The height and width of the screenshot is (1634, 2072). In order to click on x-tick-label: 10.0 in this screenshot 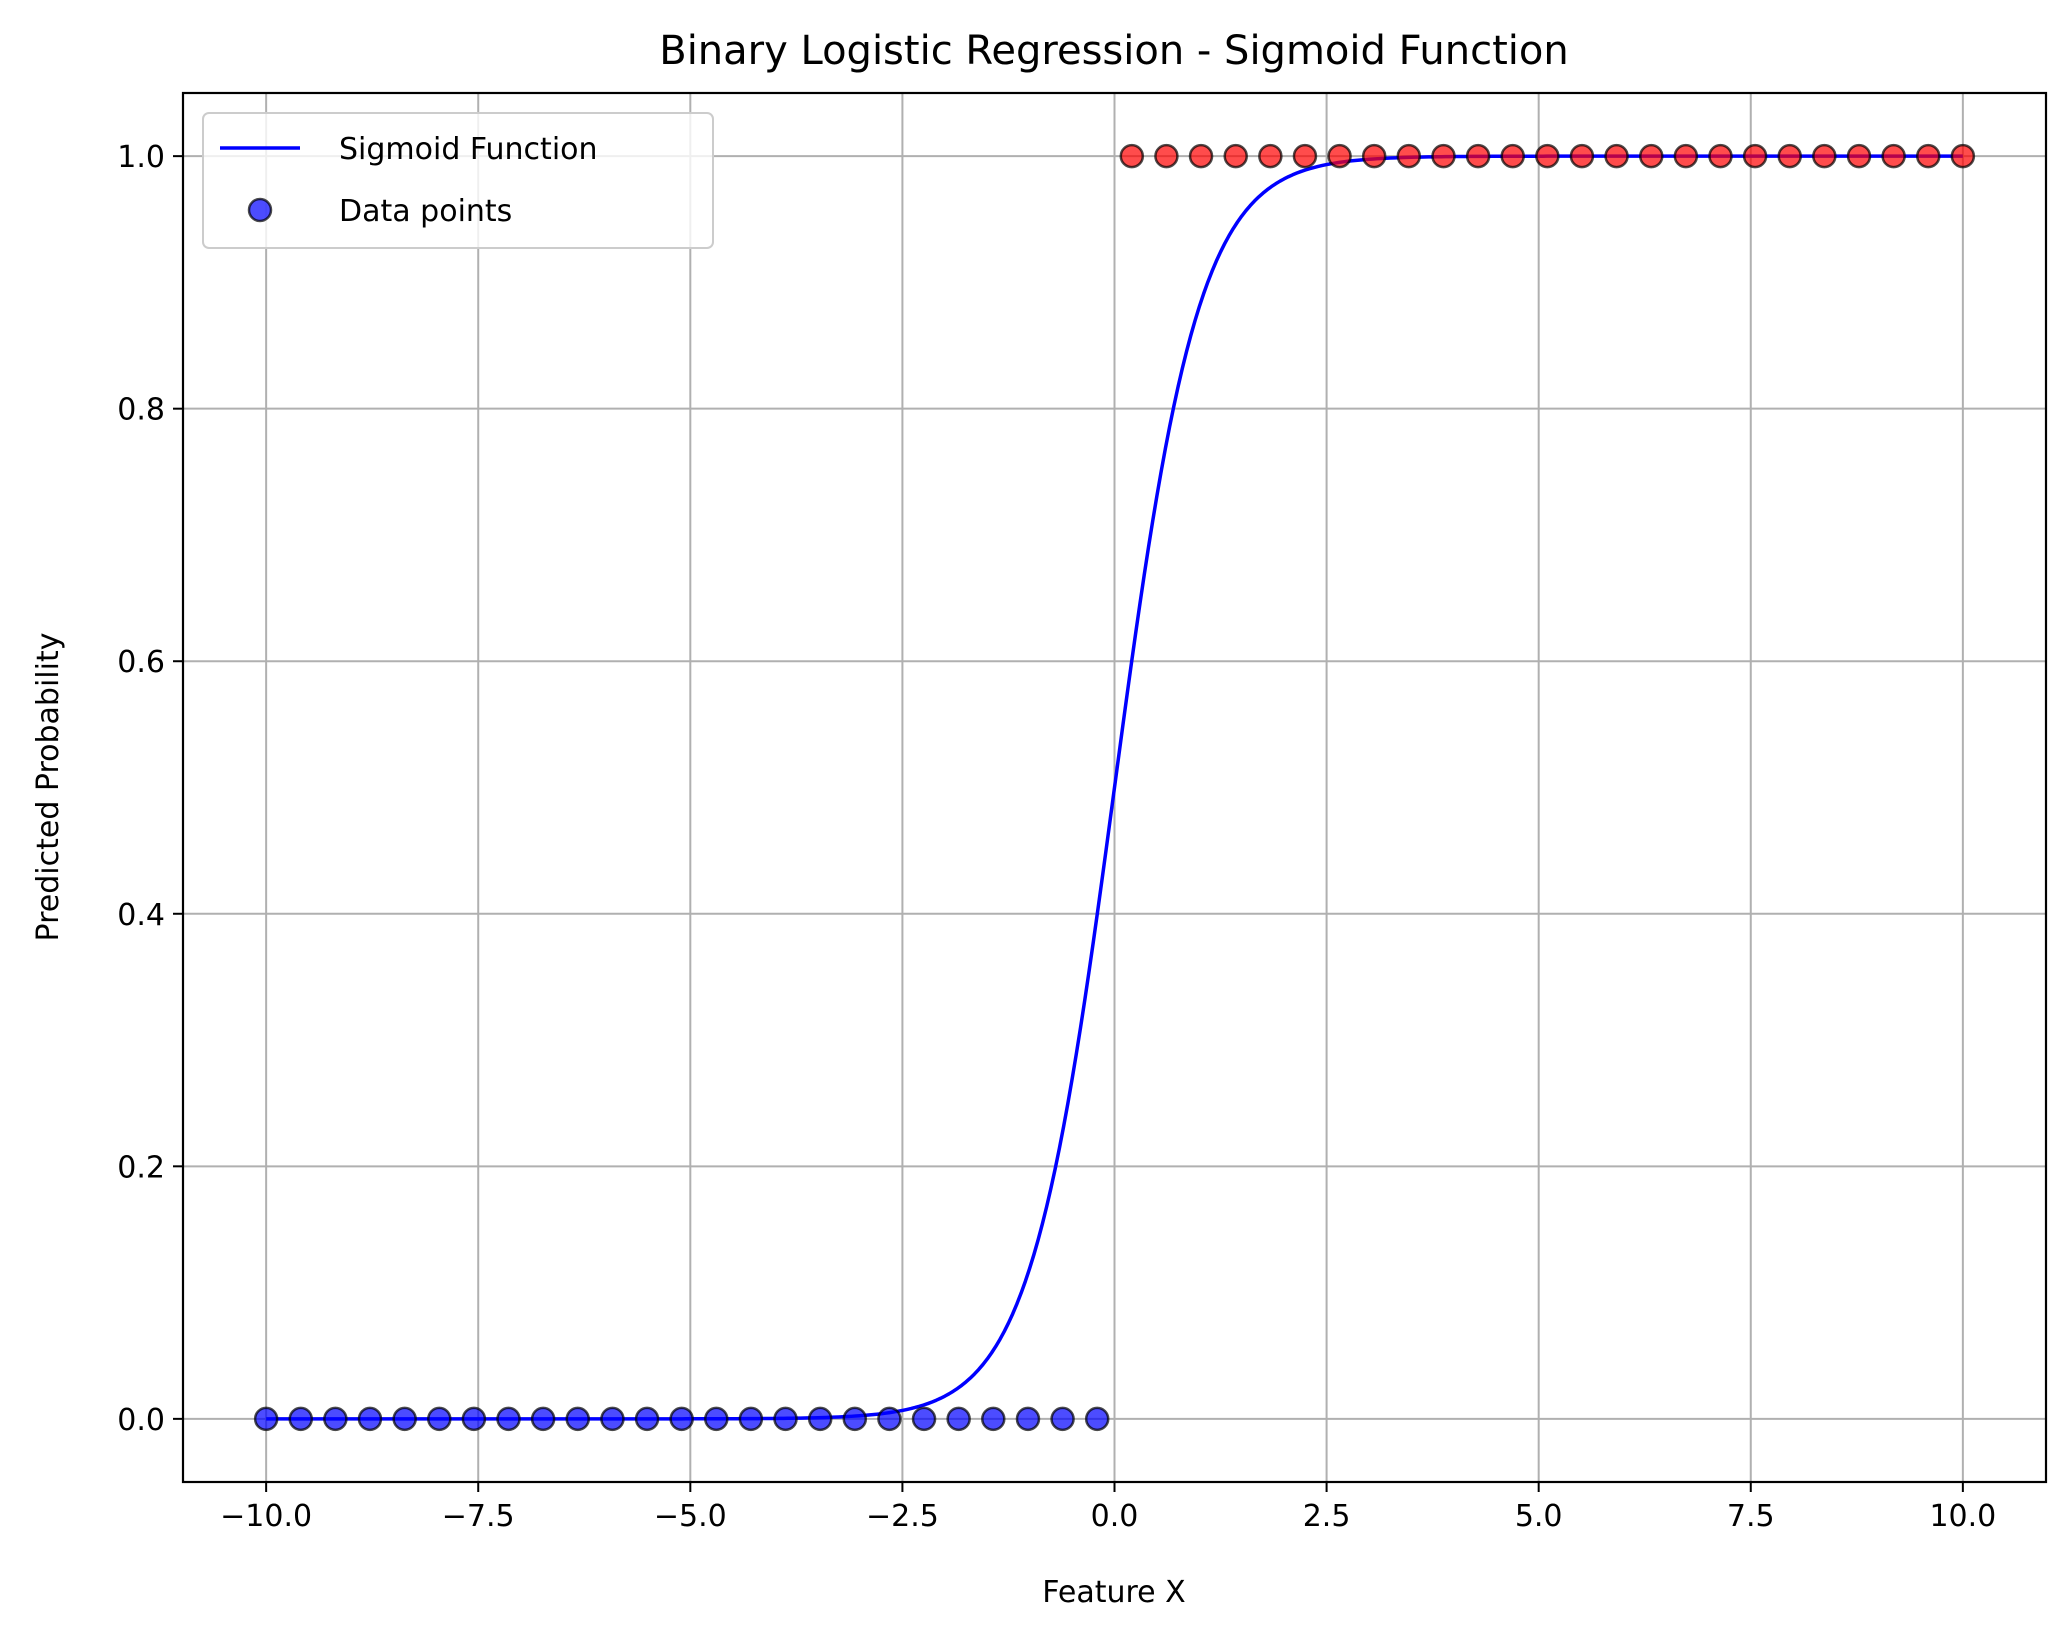, I will do `click(1962, 1516)`.